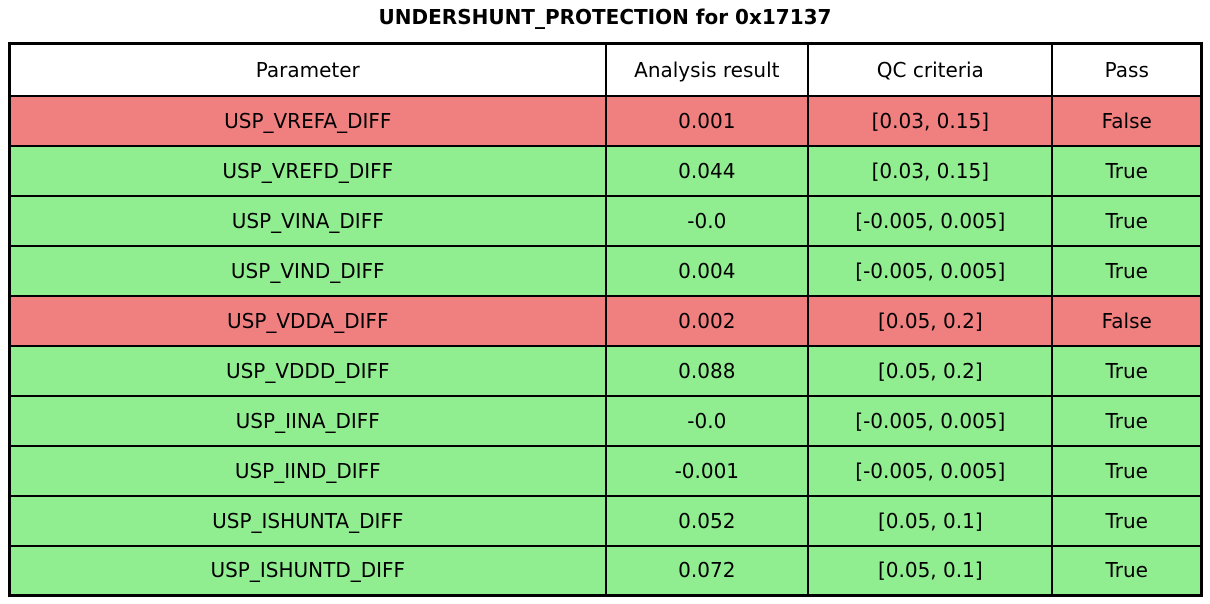 This screenshot has height=604, width=1210. Describe the element at coordinates (707, 370) in the screenshot. I see `analysis-result-cell: 0.088` at that location.